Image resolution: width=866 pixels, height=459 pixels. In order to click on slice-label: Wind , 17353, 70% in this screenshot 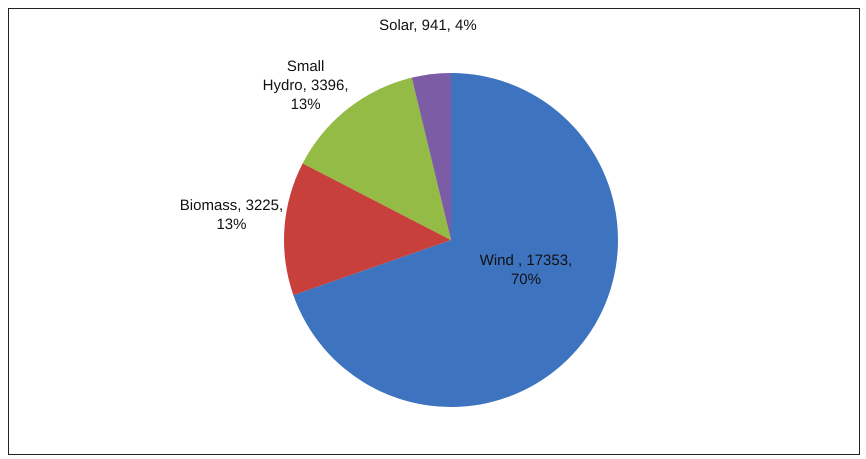, I will do `click(526, 270)`.